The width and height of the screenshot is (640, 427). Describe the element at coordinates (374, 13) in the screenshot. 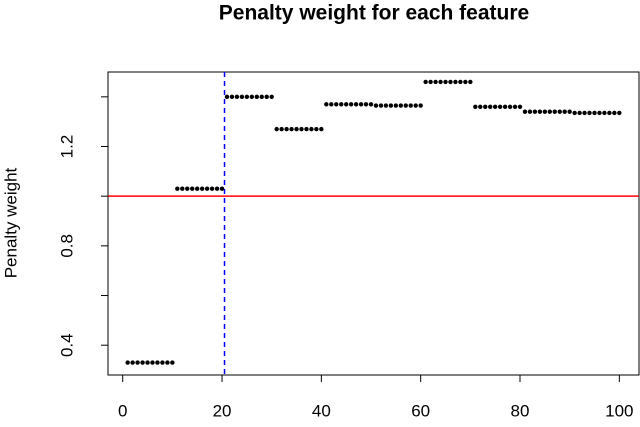

I see `chart-title: Penalty weight for each feature` at that location.